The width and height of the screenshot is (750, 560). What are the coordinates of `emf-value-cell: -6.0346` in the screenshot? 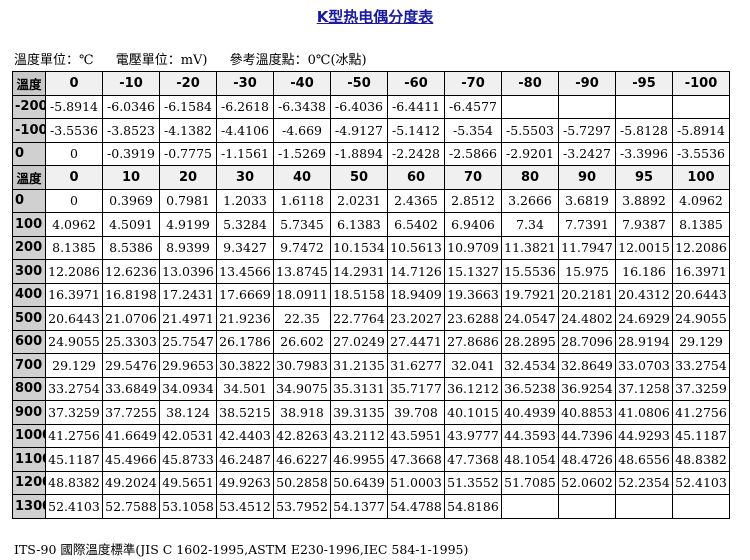 It's located at (131, 106).